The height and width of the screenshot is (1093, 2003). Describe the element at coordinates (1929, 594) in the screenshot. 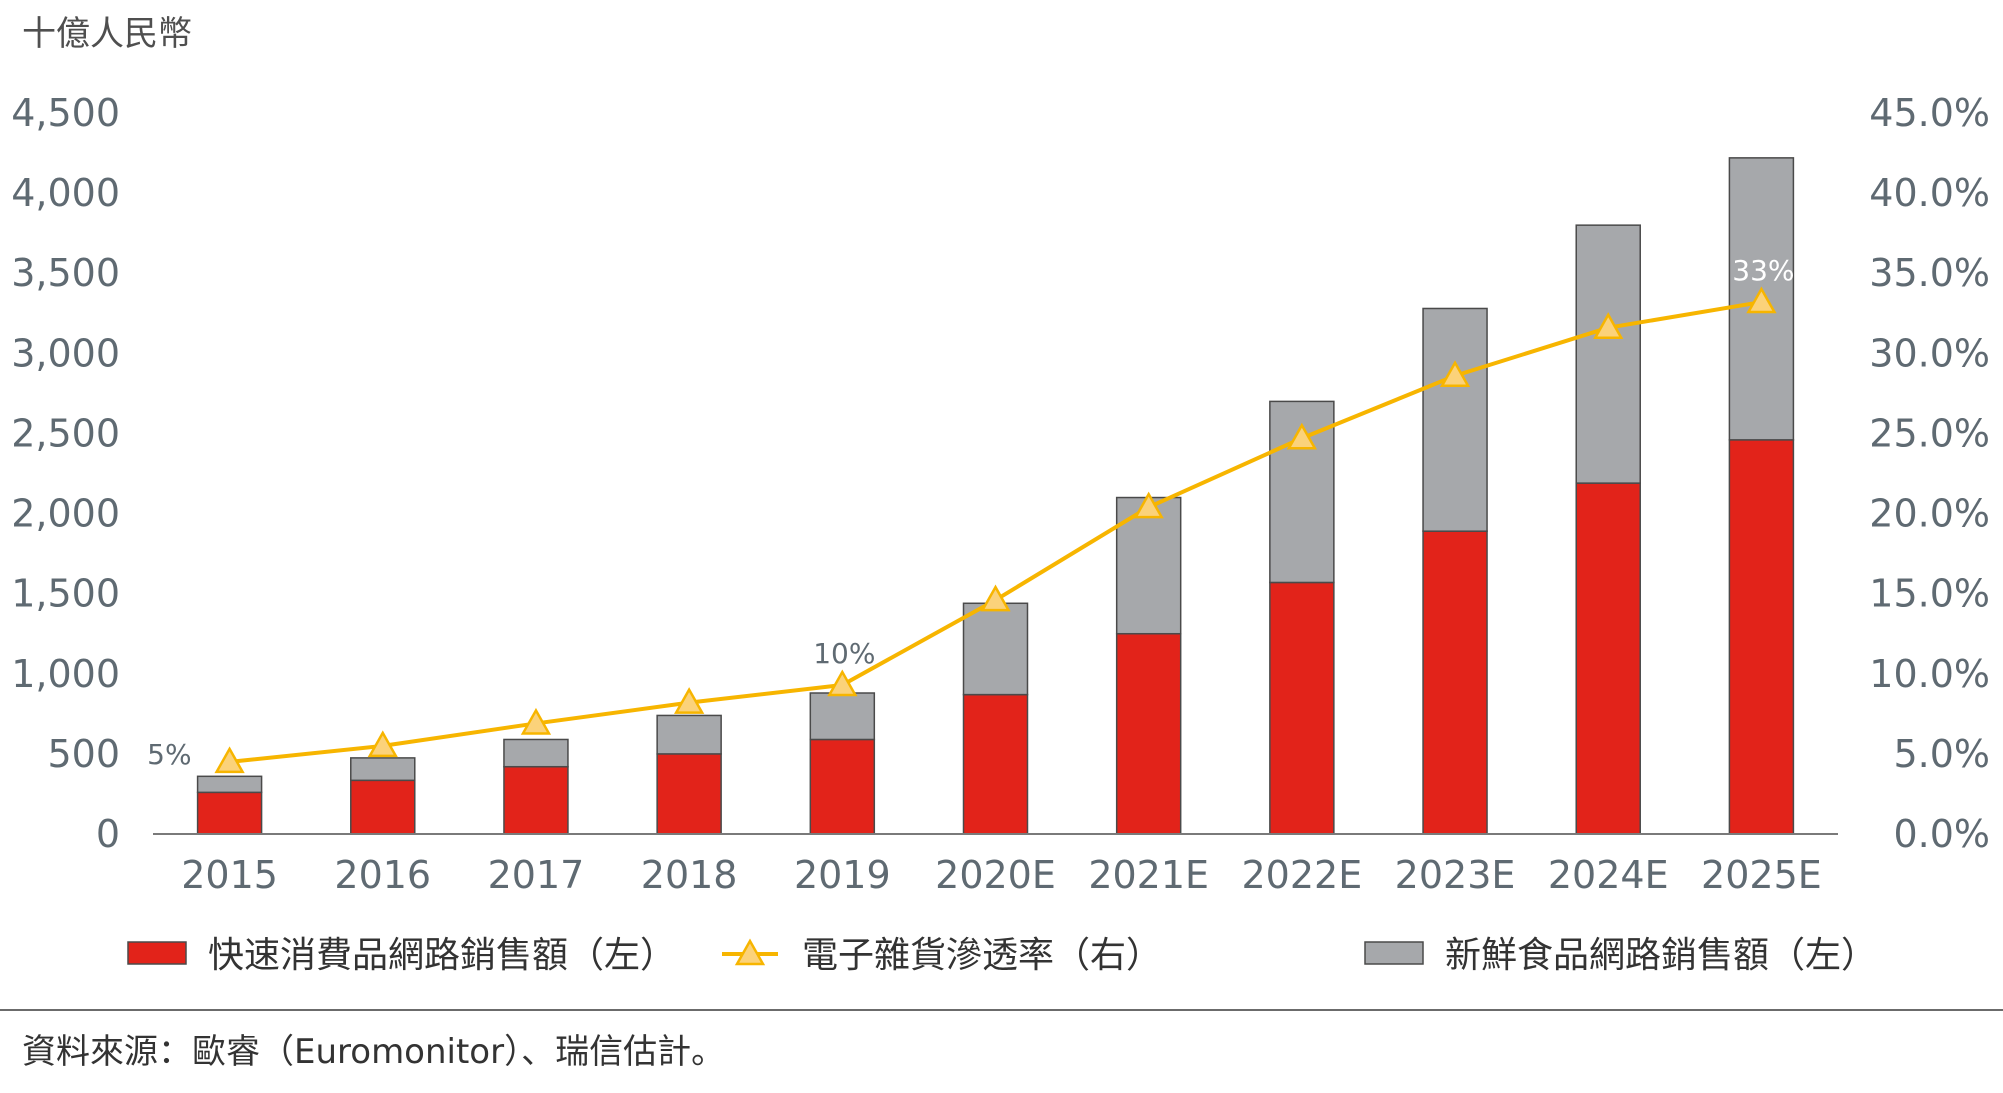

I see `right-axis-tick-label: 15.0%` at that location.